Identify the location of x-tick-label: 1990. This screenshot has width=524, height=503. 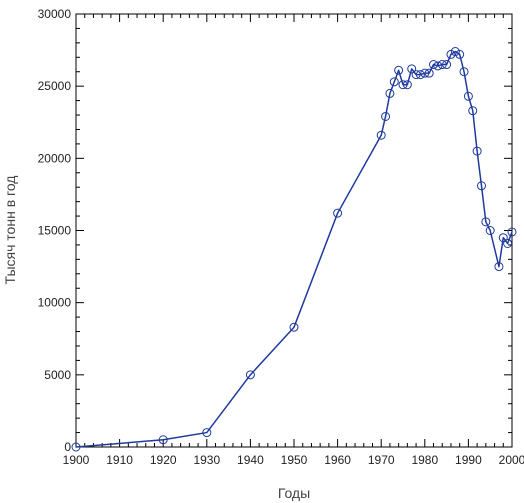
(468, 460).